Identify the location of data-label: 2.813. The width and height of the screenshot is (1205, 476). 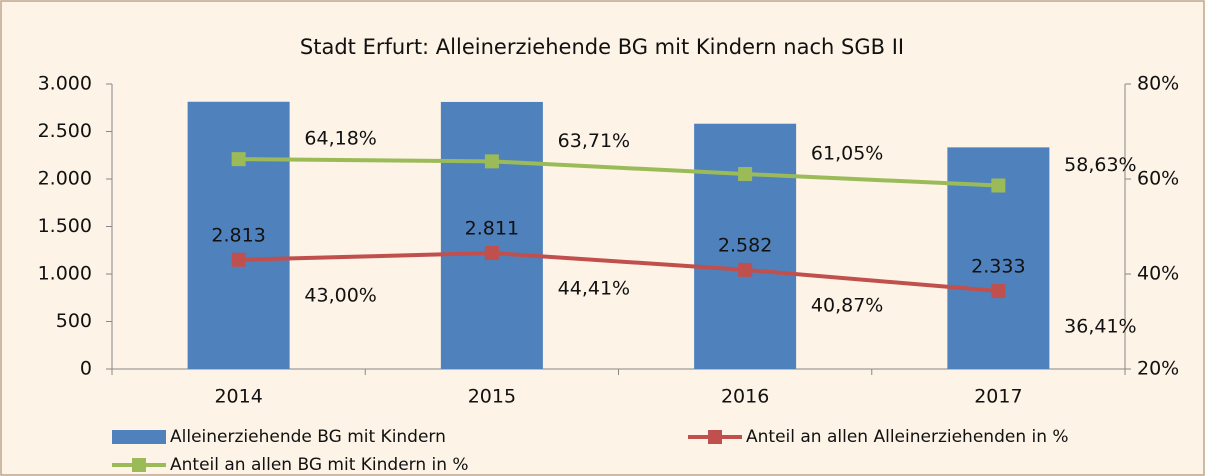
(238, 235).